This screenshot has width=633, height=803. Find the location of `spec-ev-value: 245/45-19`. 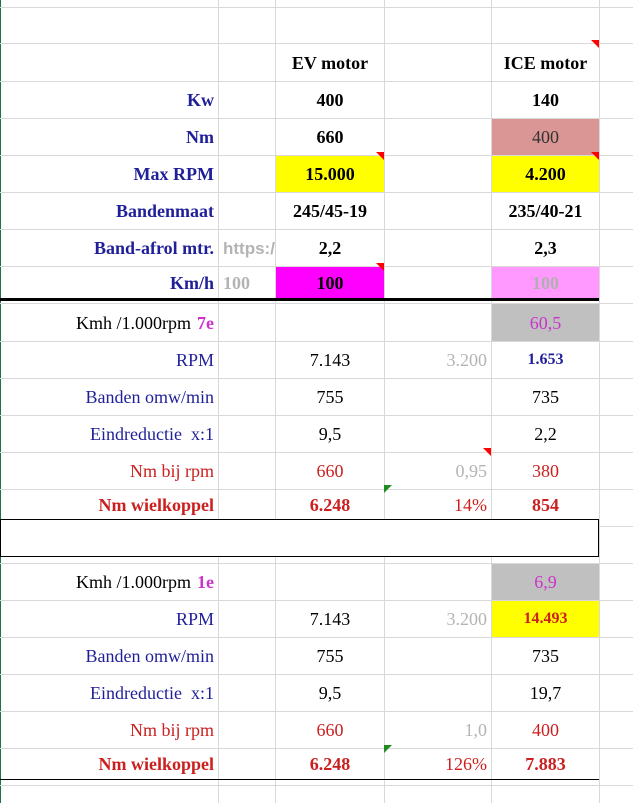

spec-ev-value: 245/45-19 is located at coordinates (330, 211).